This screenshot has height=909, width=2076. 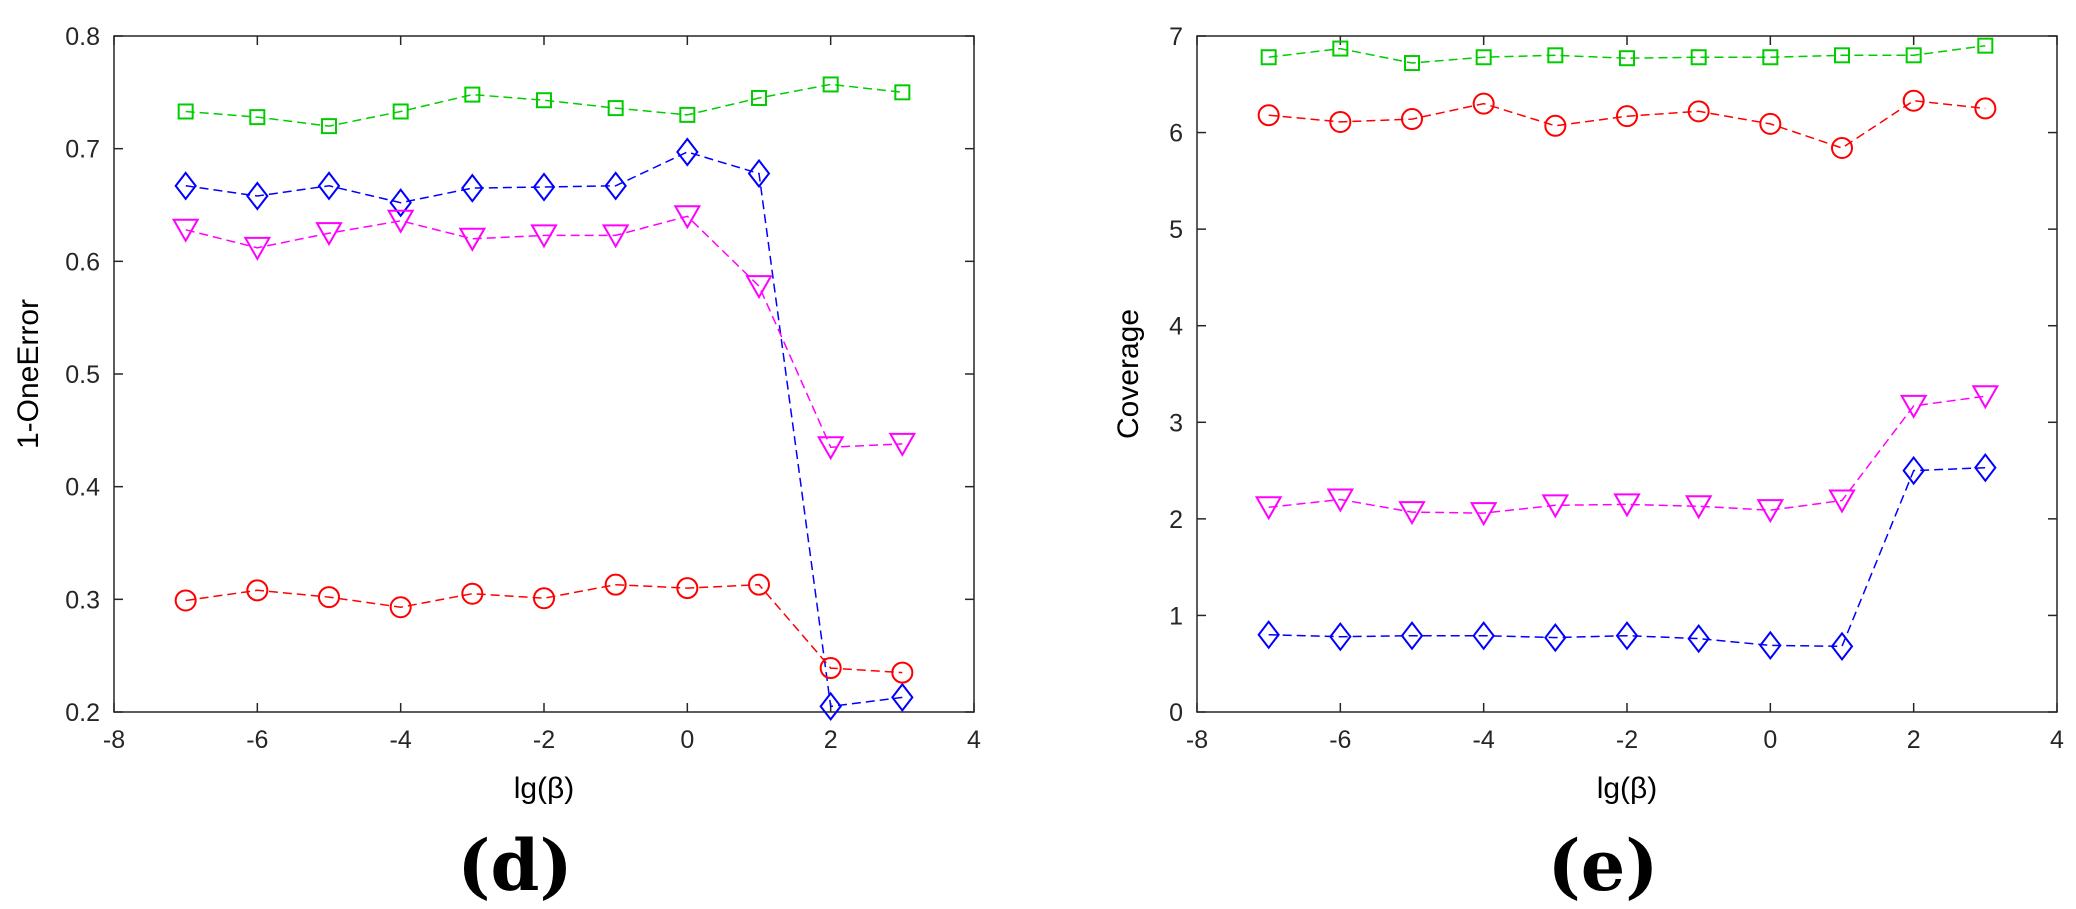 I want to click on y-tick-label: 4, so click(x=1176, y=327).